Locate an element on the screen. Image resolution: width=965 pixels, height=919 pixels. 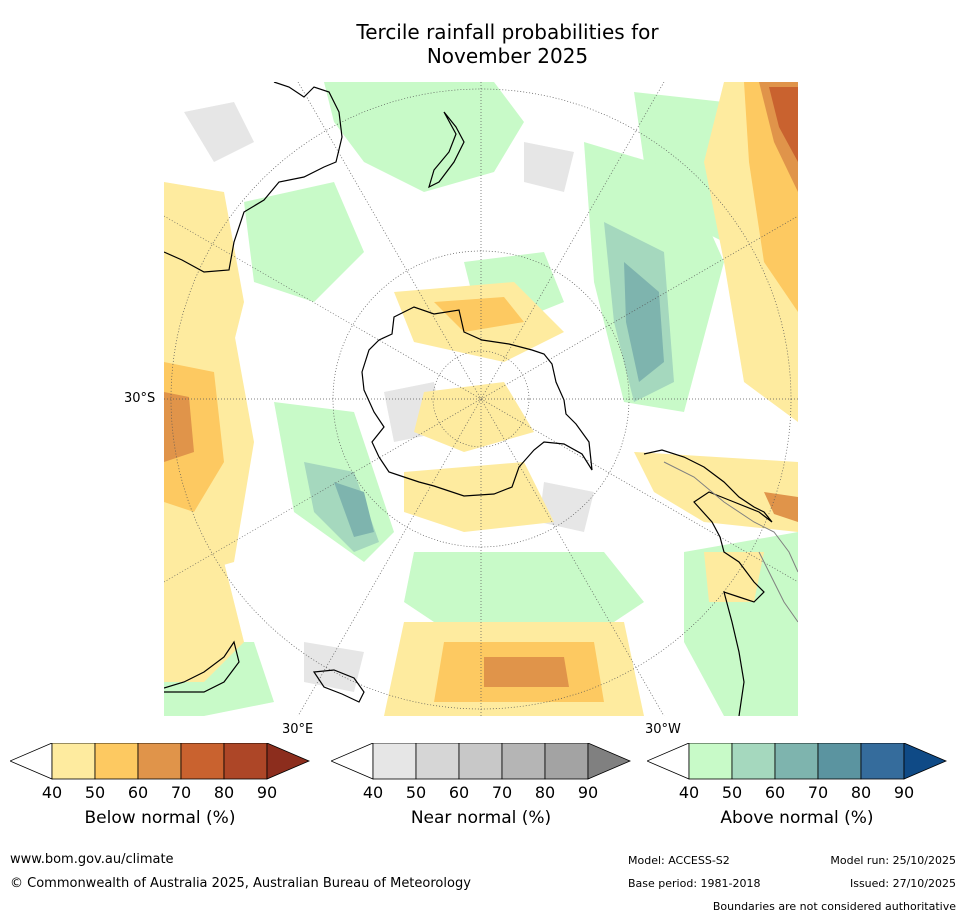
near-tick: 50 is located at coordinates (416, 792).